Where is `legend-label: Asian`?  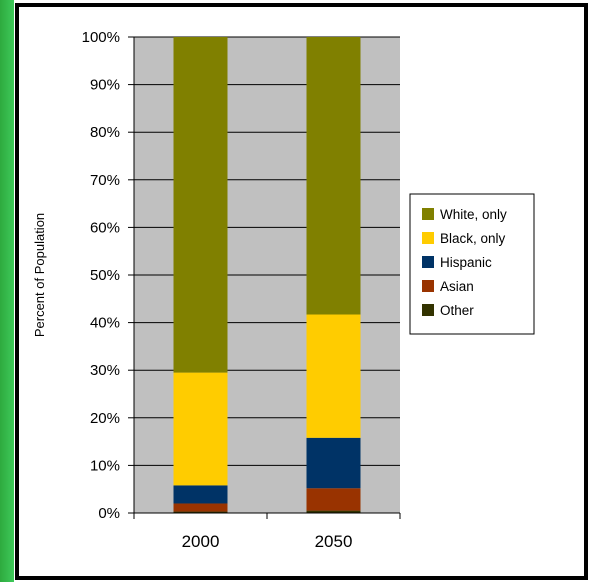 legend-label: Asian is located at coordinates (457, 286).